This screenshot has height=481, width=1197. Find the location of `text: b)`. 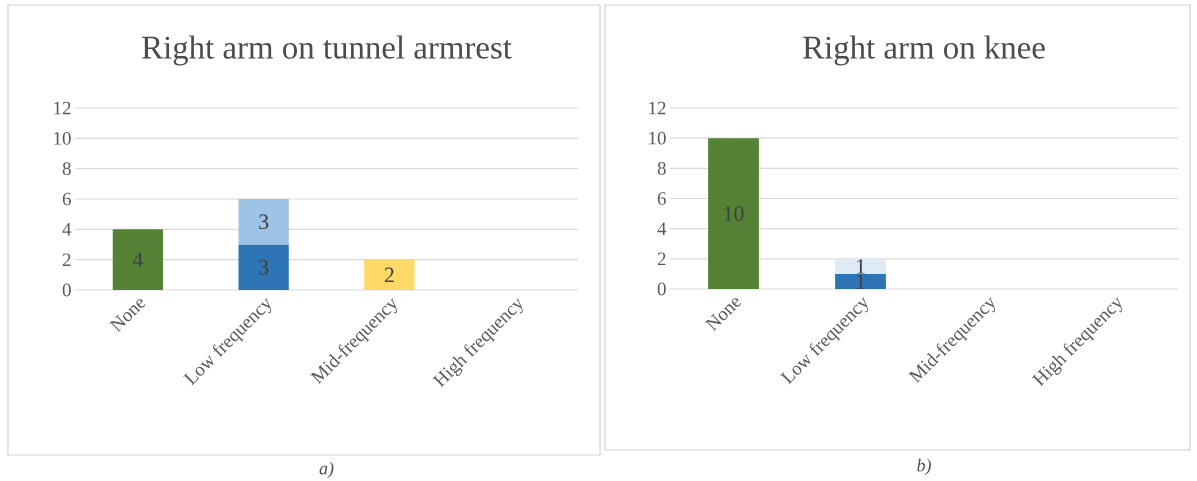

text: b) is located at coordinates (924, 467).